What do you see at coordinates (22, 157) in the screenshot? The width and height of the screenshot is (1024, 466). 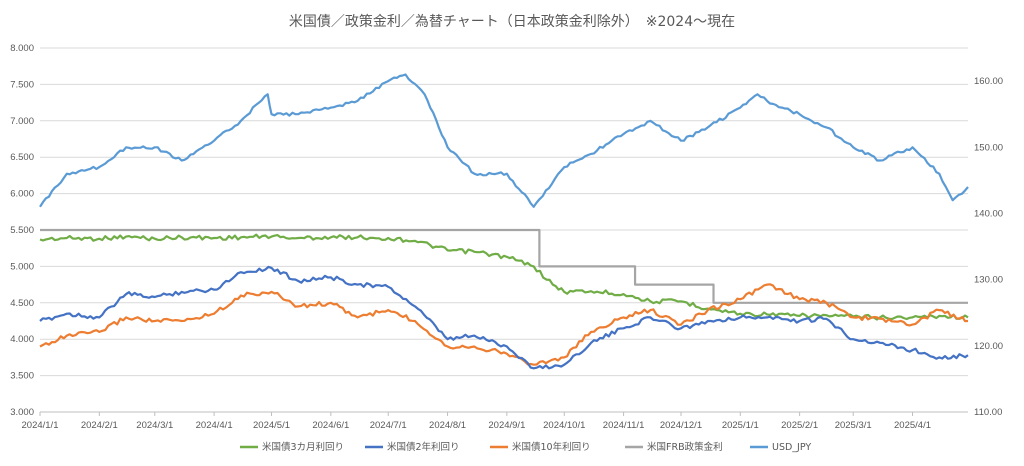 I see `y-left-tick-label: 6.500` at bounding box center [22, 157].